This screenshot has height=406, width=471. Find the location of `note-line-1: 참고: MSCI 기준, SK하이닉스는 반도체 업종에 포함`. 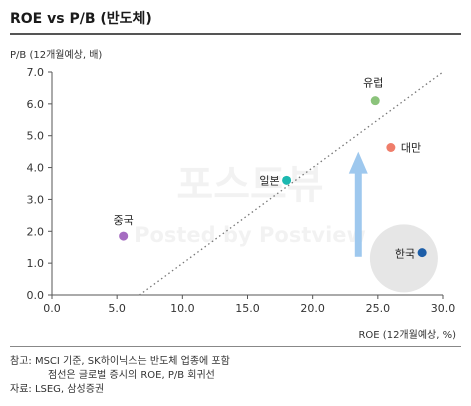

note-line-1: 참고: MSCI 기준, SK하이닉스는 반도체 업종에 포함 is located at coordinates (120, 361).